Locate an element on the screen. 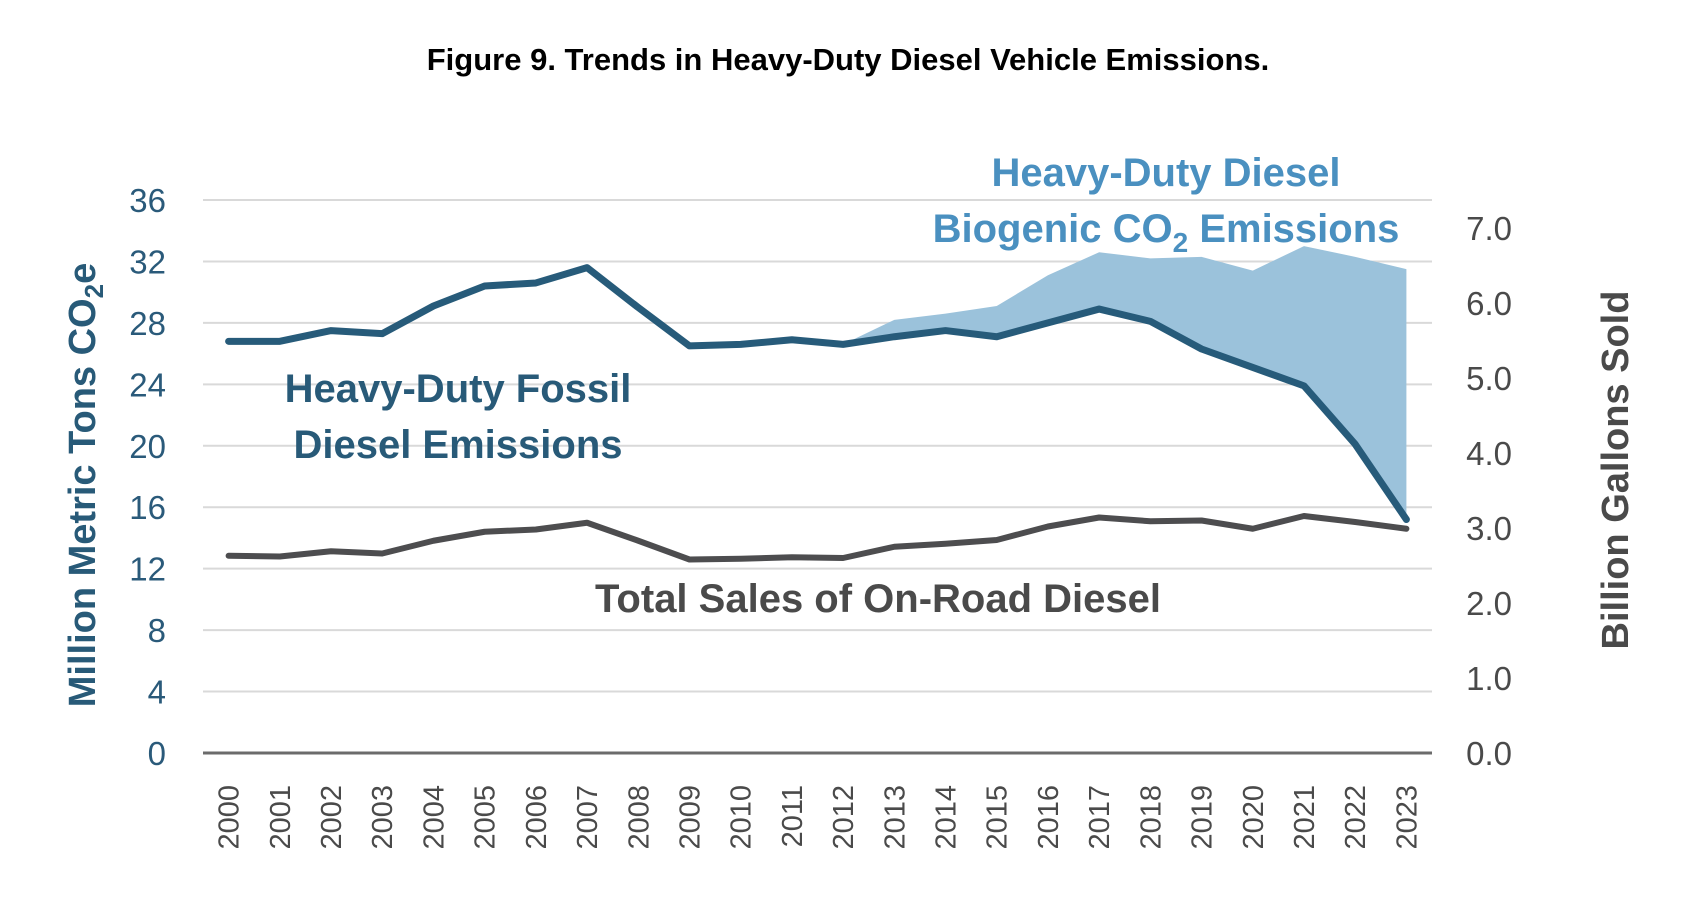 The height and width of the screenshot is (908, 1696). x-tick-label: 2013 is located at coordinates (895, 817).